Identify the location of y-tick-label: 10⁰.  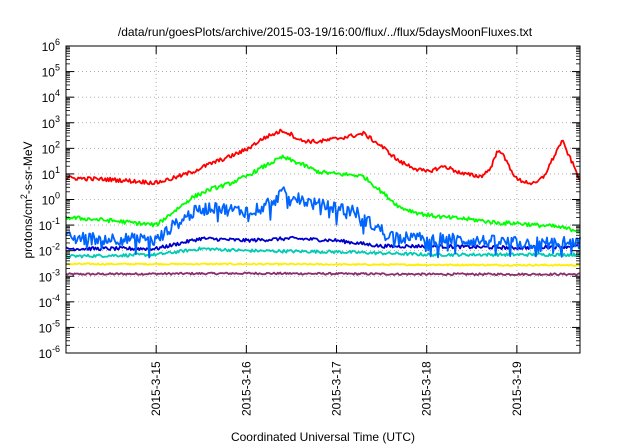
(51, 199).